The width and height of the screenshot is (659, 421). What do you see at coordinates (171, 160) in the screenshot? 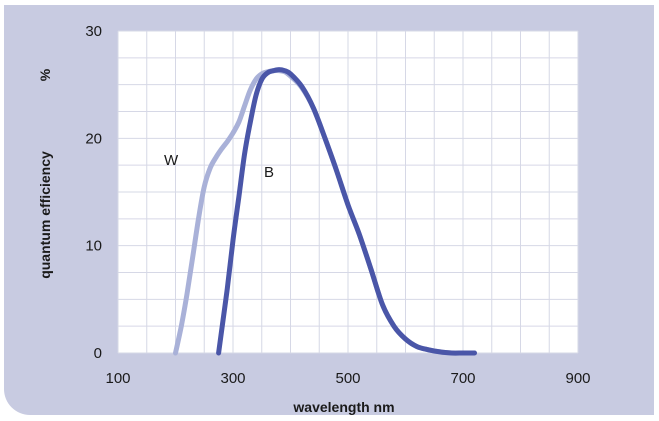
I see `curve-label-w: W` at bounding box center [171, 160].